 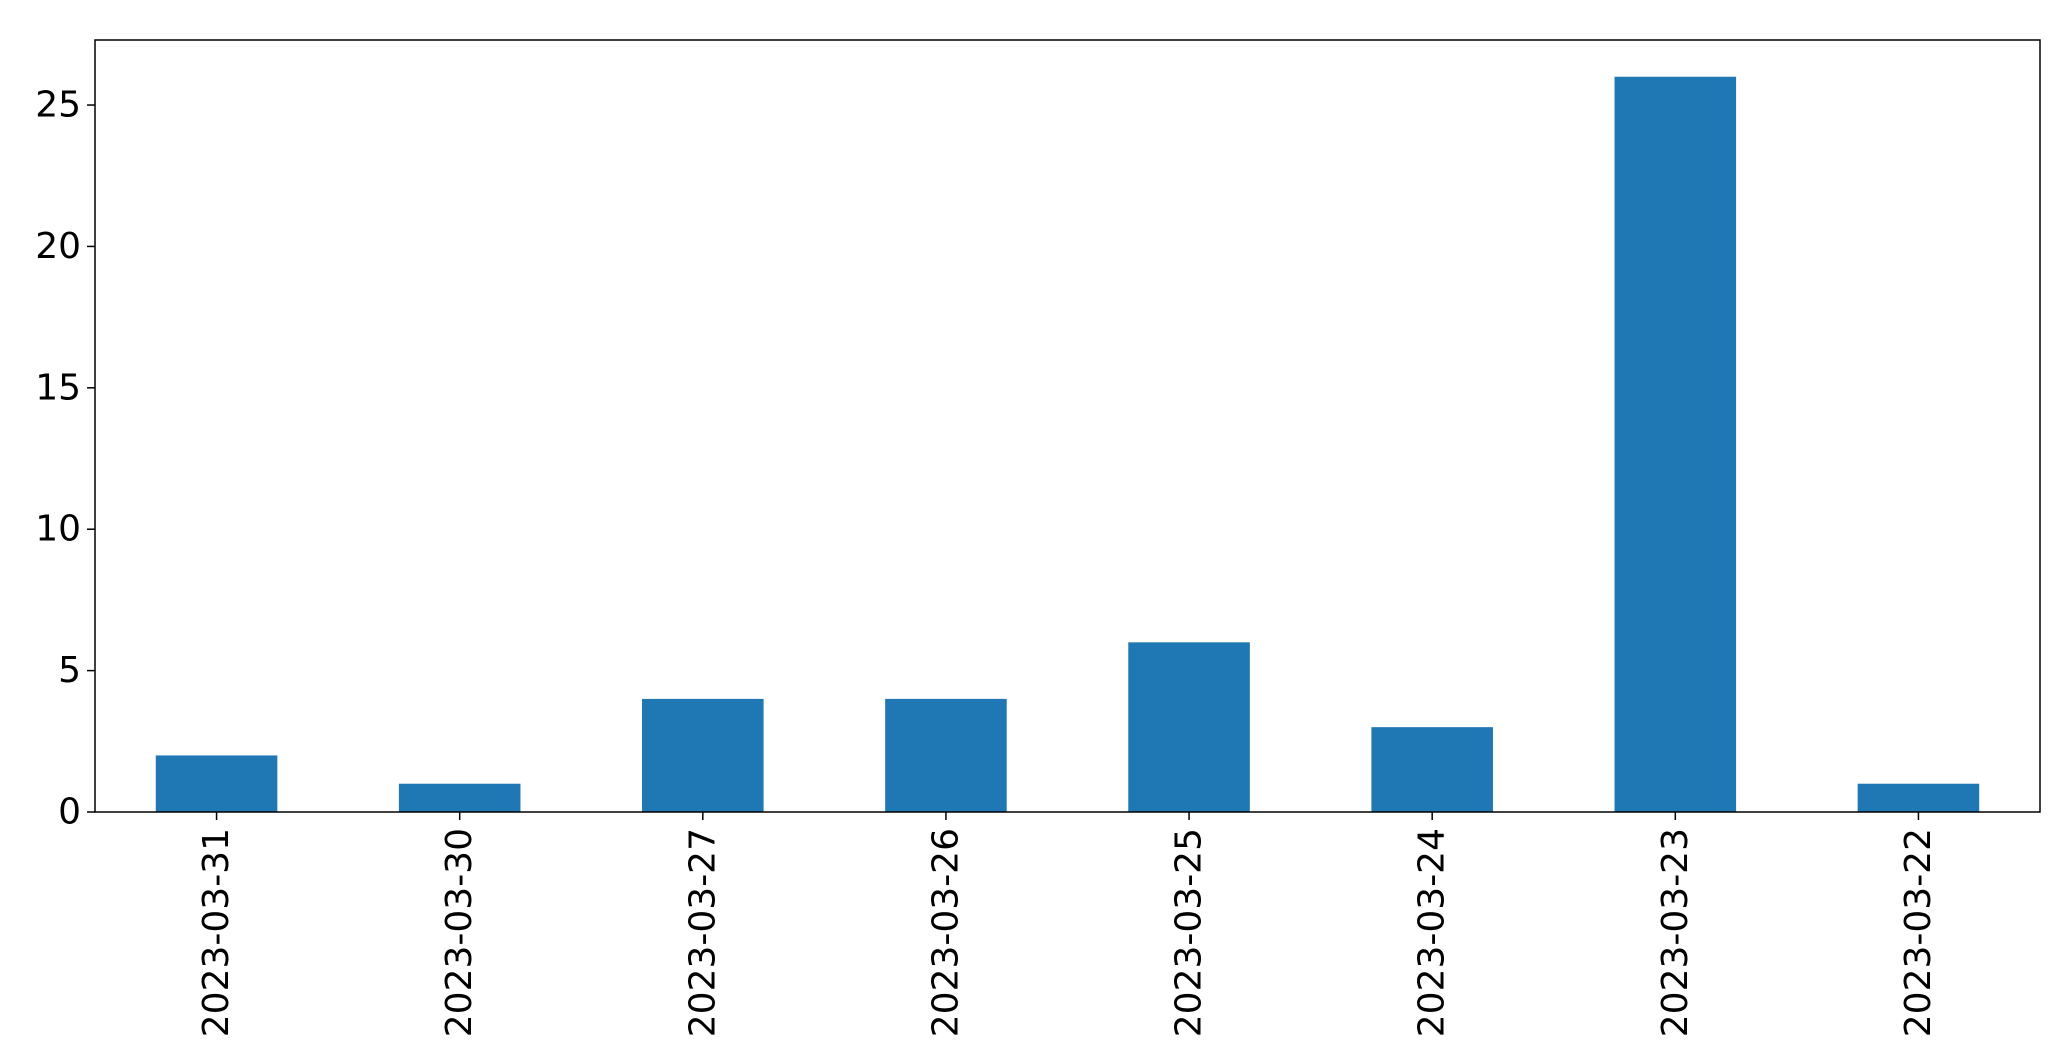 I want to click on y-tick-label: 0, so click(x=69, y=812).